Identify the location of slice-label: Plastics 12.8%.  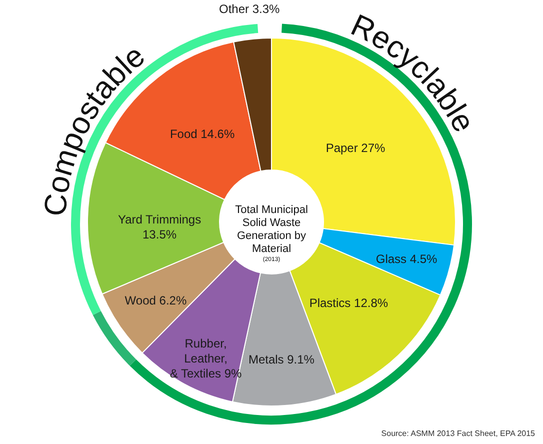
(348, 303).